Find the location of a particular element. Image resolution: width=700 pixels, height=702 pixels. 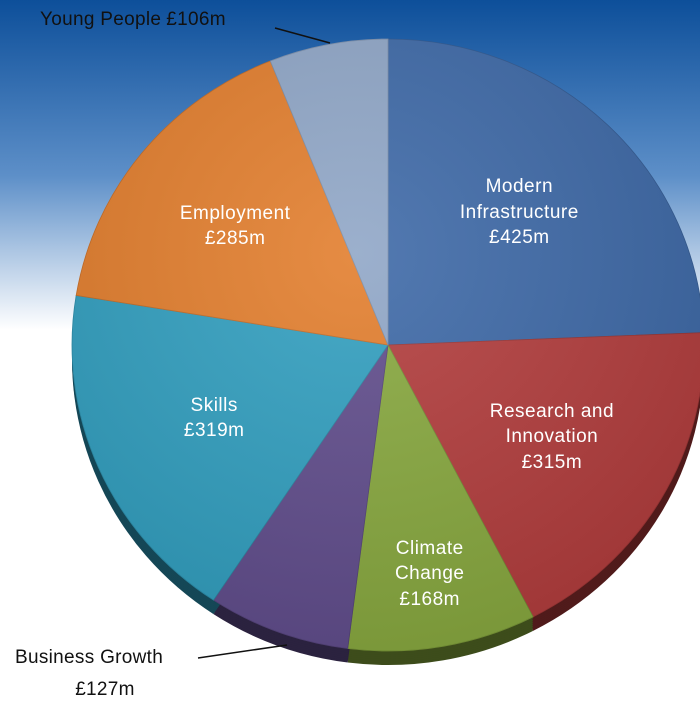

label-box: Skills £319m is located at coordinates (214, 418).